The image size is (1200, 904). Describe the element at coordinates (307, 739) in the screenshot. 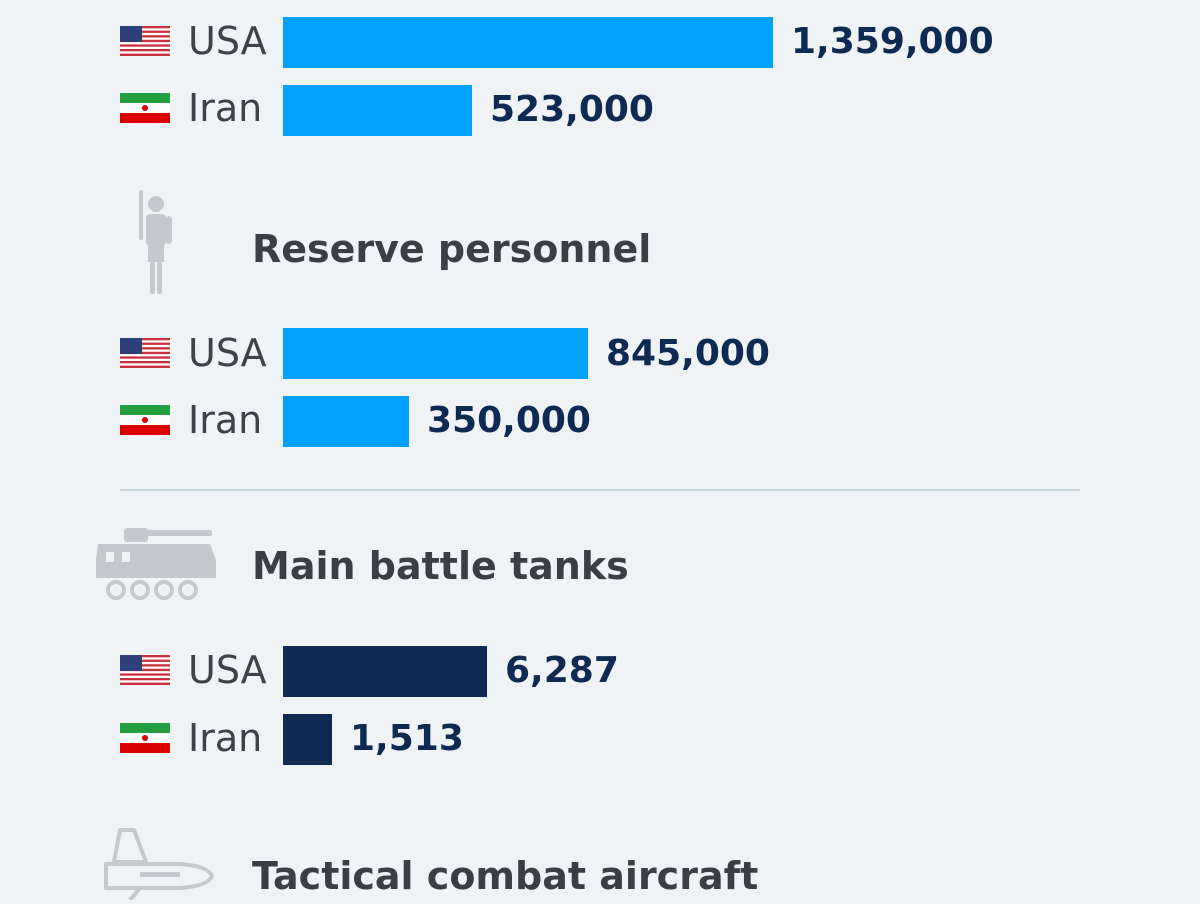

I see `bar-iran-main-battle-tanks` at that location.